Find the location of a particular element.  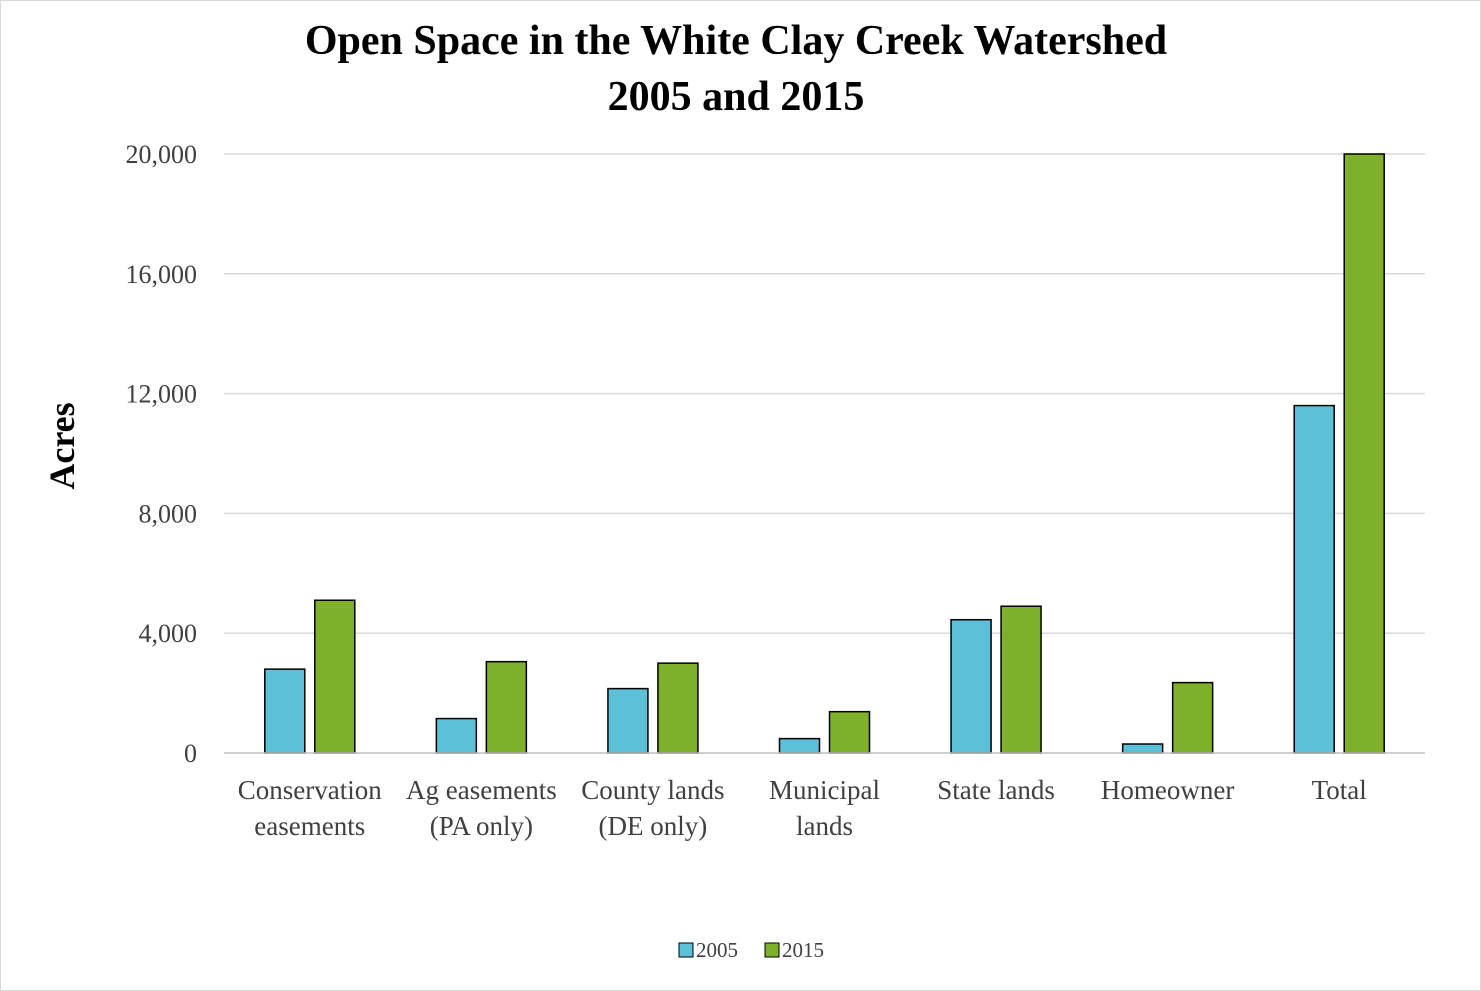

x-category-label: State lands is located at coordinates (996, 790).